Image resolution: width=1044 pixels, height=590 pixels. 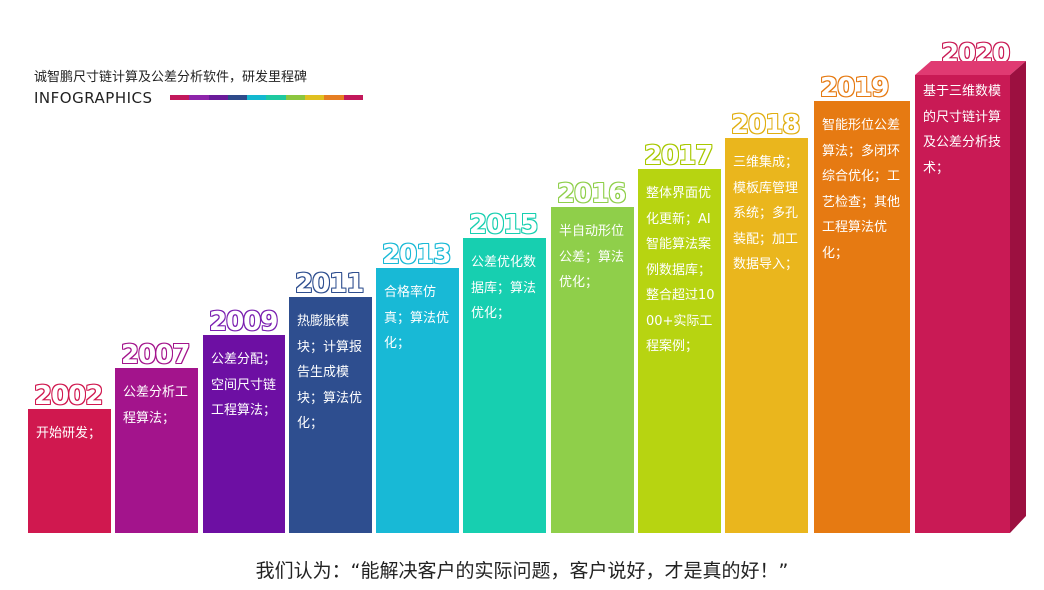 I want to click on milestone-year: 2007, so click(x=155, y=355).